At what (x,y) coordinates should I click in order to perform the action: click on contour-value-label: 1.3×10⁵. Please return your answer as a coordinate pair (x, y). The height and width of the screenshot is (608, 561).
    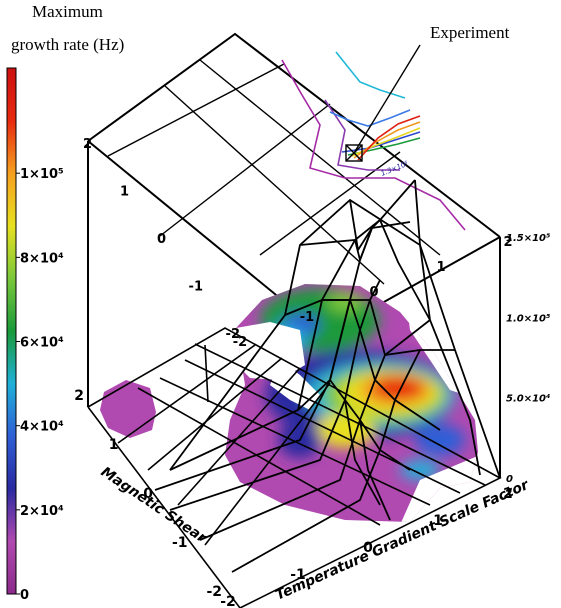
    Looking at the image, I should click on (395, 169).